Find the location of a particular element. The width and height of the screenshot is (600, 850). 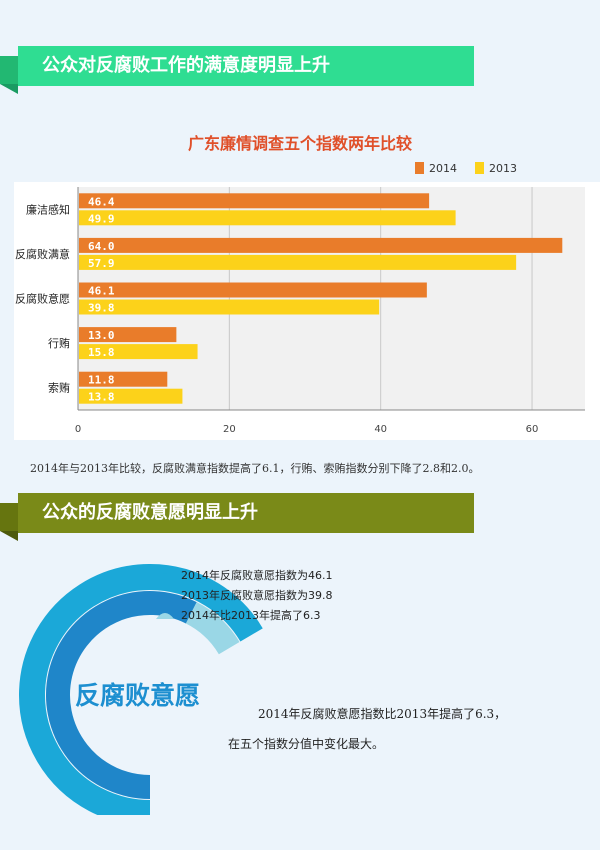

legend-item-diff: 2014年比2013年提高了6.3 is located at coordinates (244, 615).